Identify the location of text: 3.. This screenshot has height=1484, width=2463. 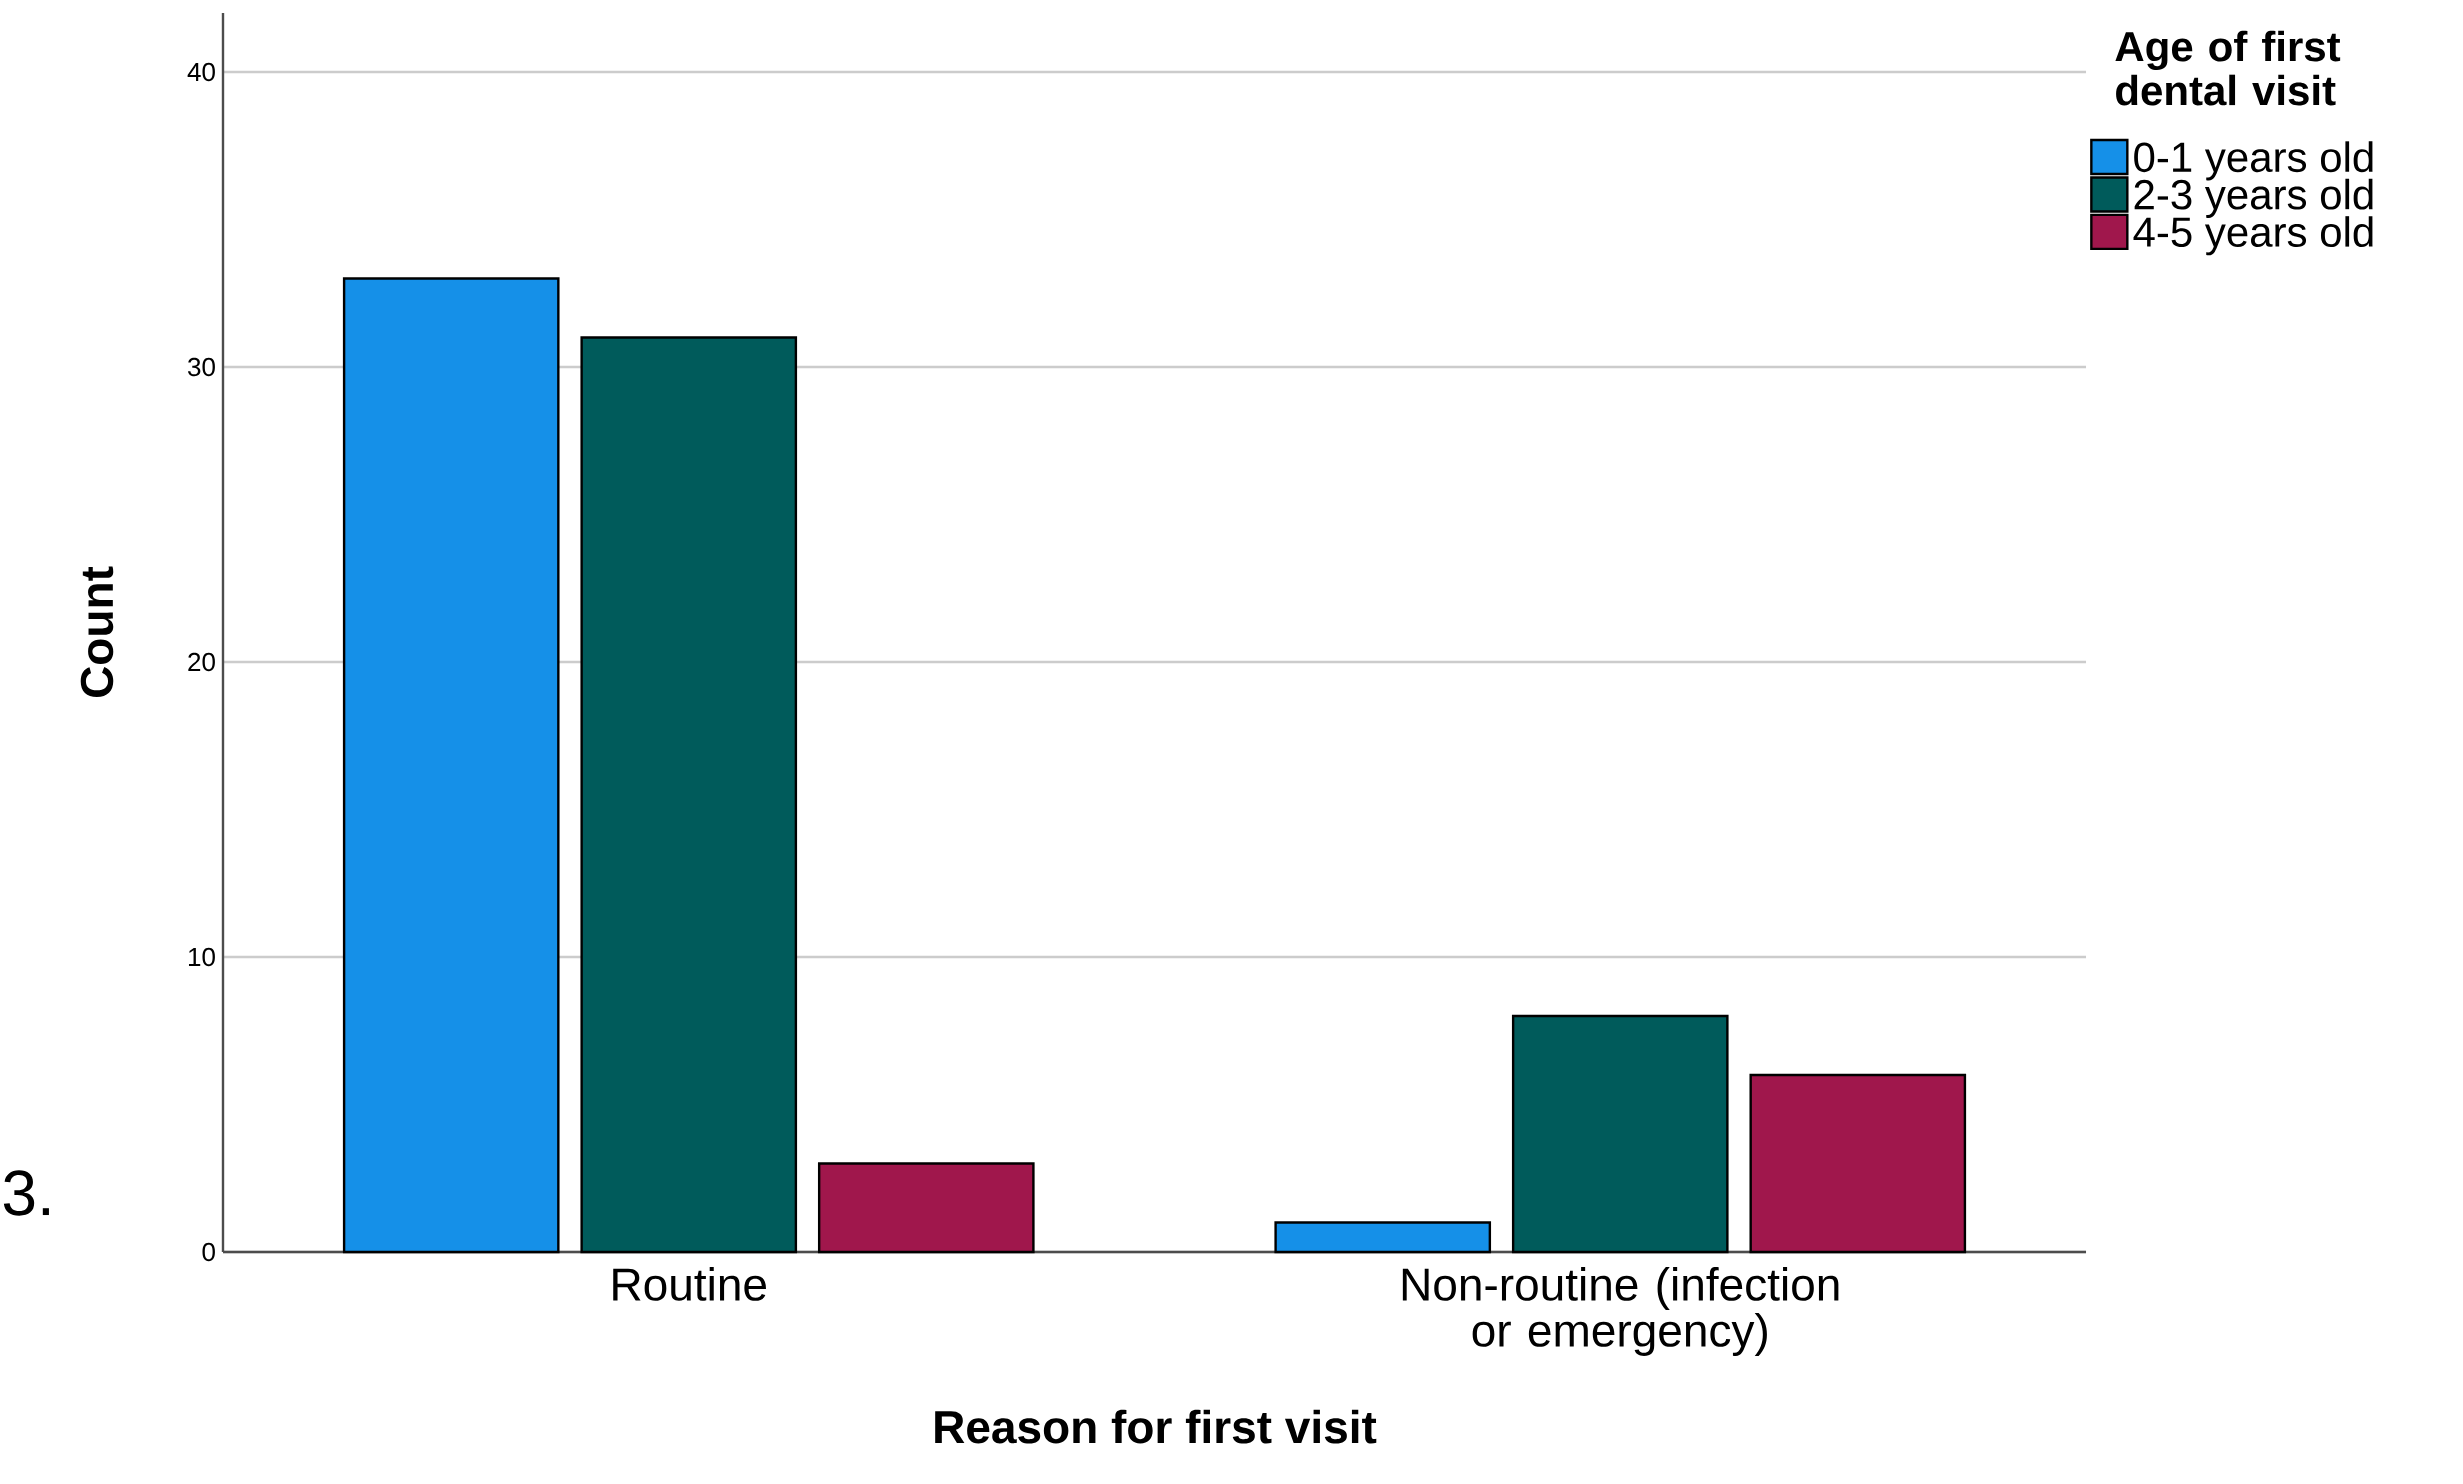
(26, 1193).